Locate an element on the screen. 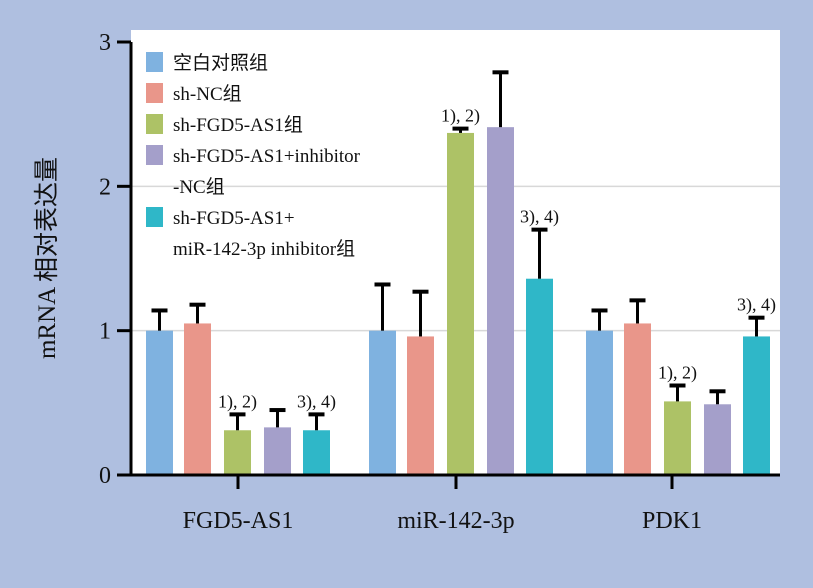 The height and width of the screenshot is (588, 813). x-tick-label: PDK1 is located at coordinates (672, 521).